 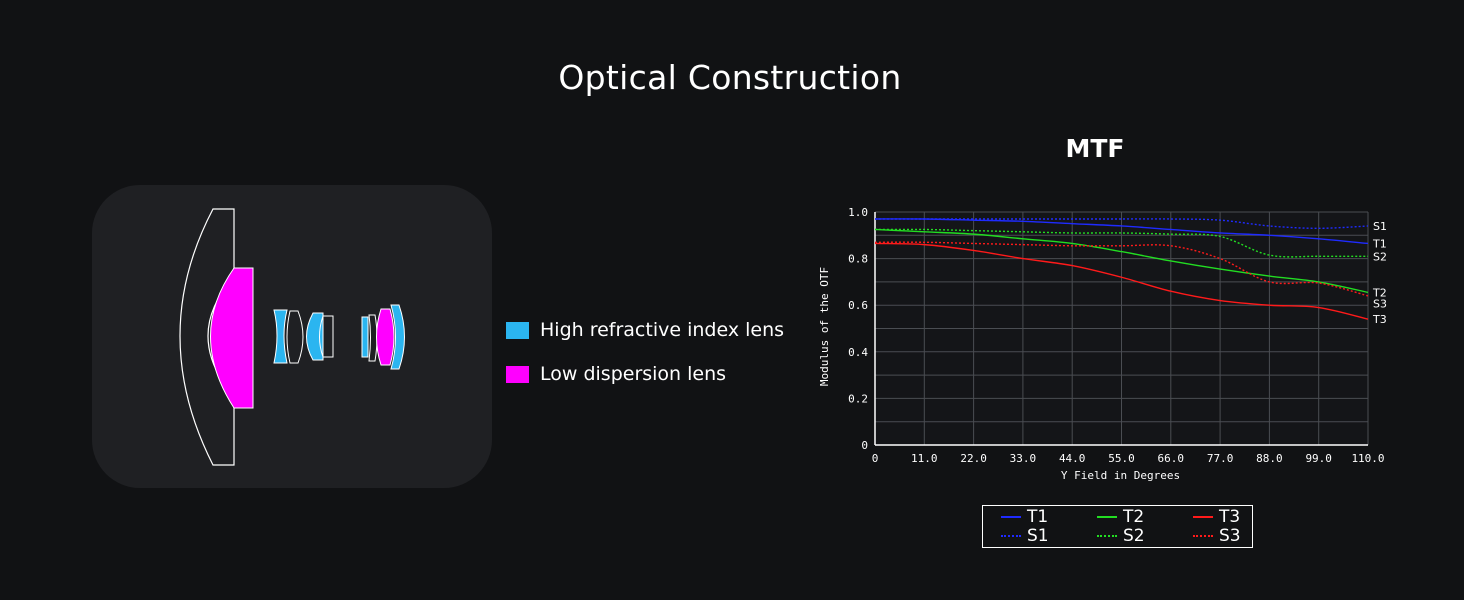 What do you see at coordinates (1134, 536) in the screenshot?
I see `legend-label: S2` at bounding box center [1134, 536].